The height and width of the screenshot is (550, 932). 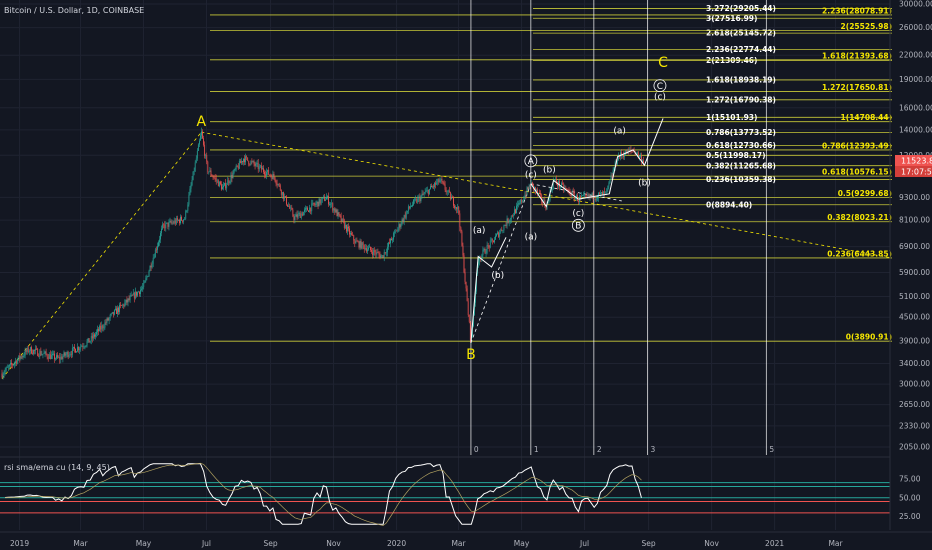 I want to click on wave-label-major: B, so click(x=471, y=355).